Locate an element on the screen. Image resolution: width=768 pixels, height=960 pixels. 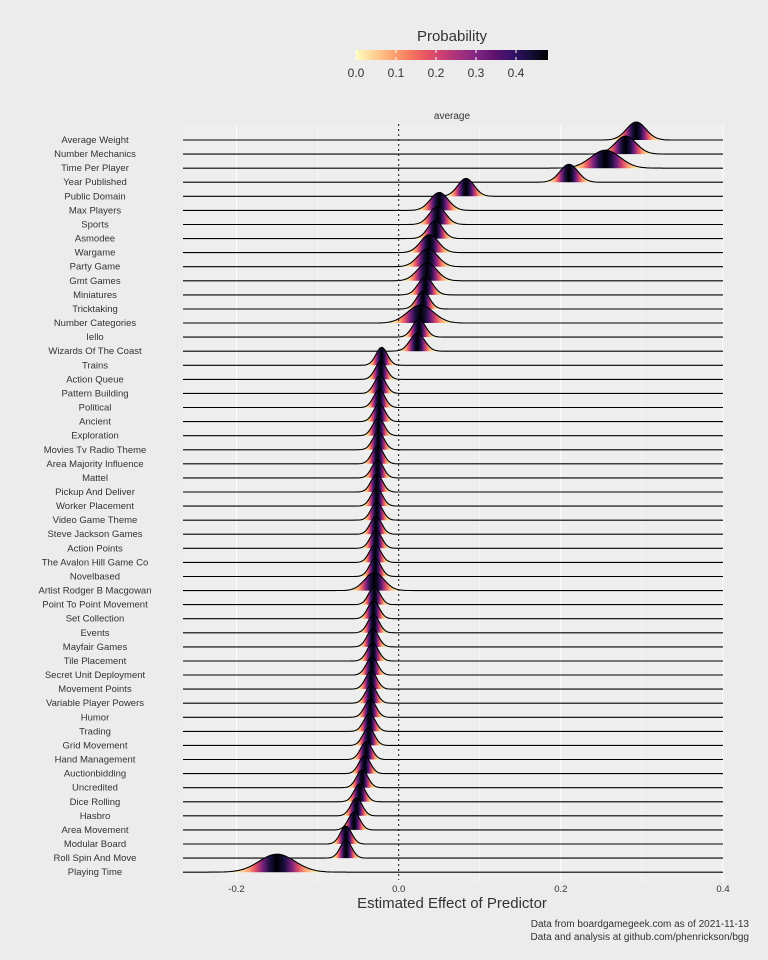
predictor-label: Wizards Of The Coast is located at coordinates (95, 351).